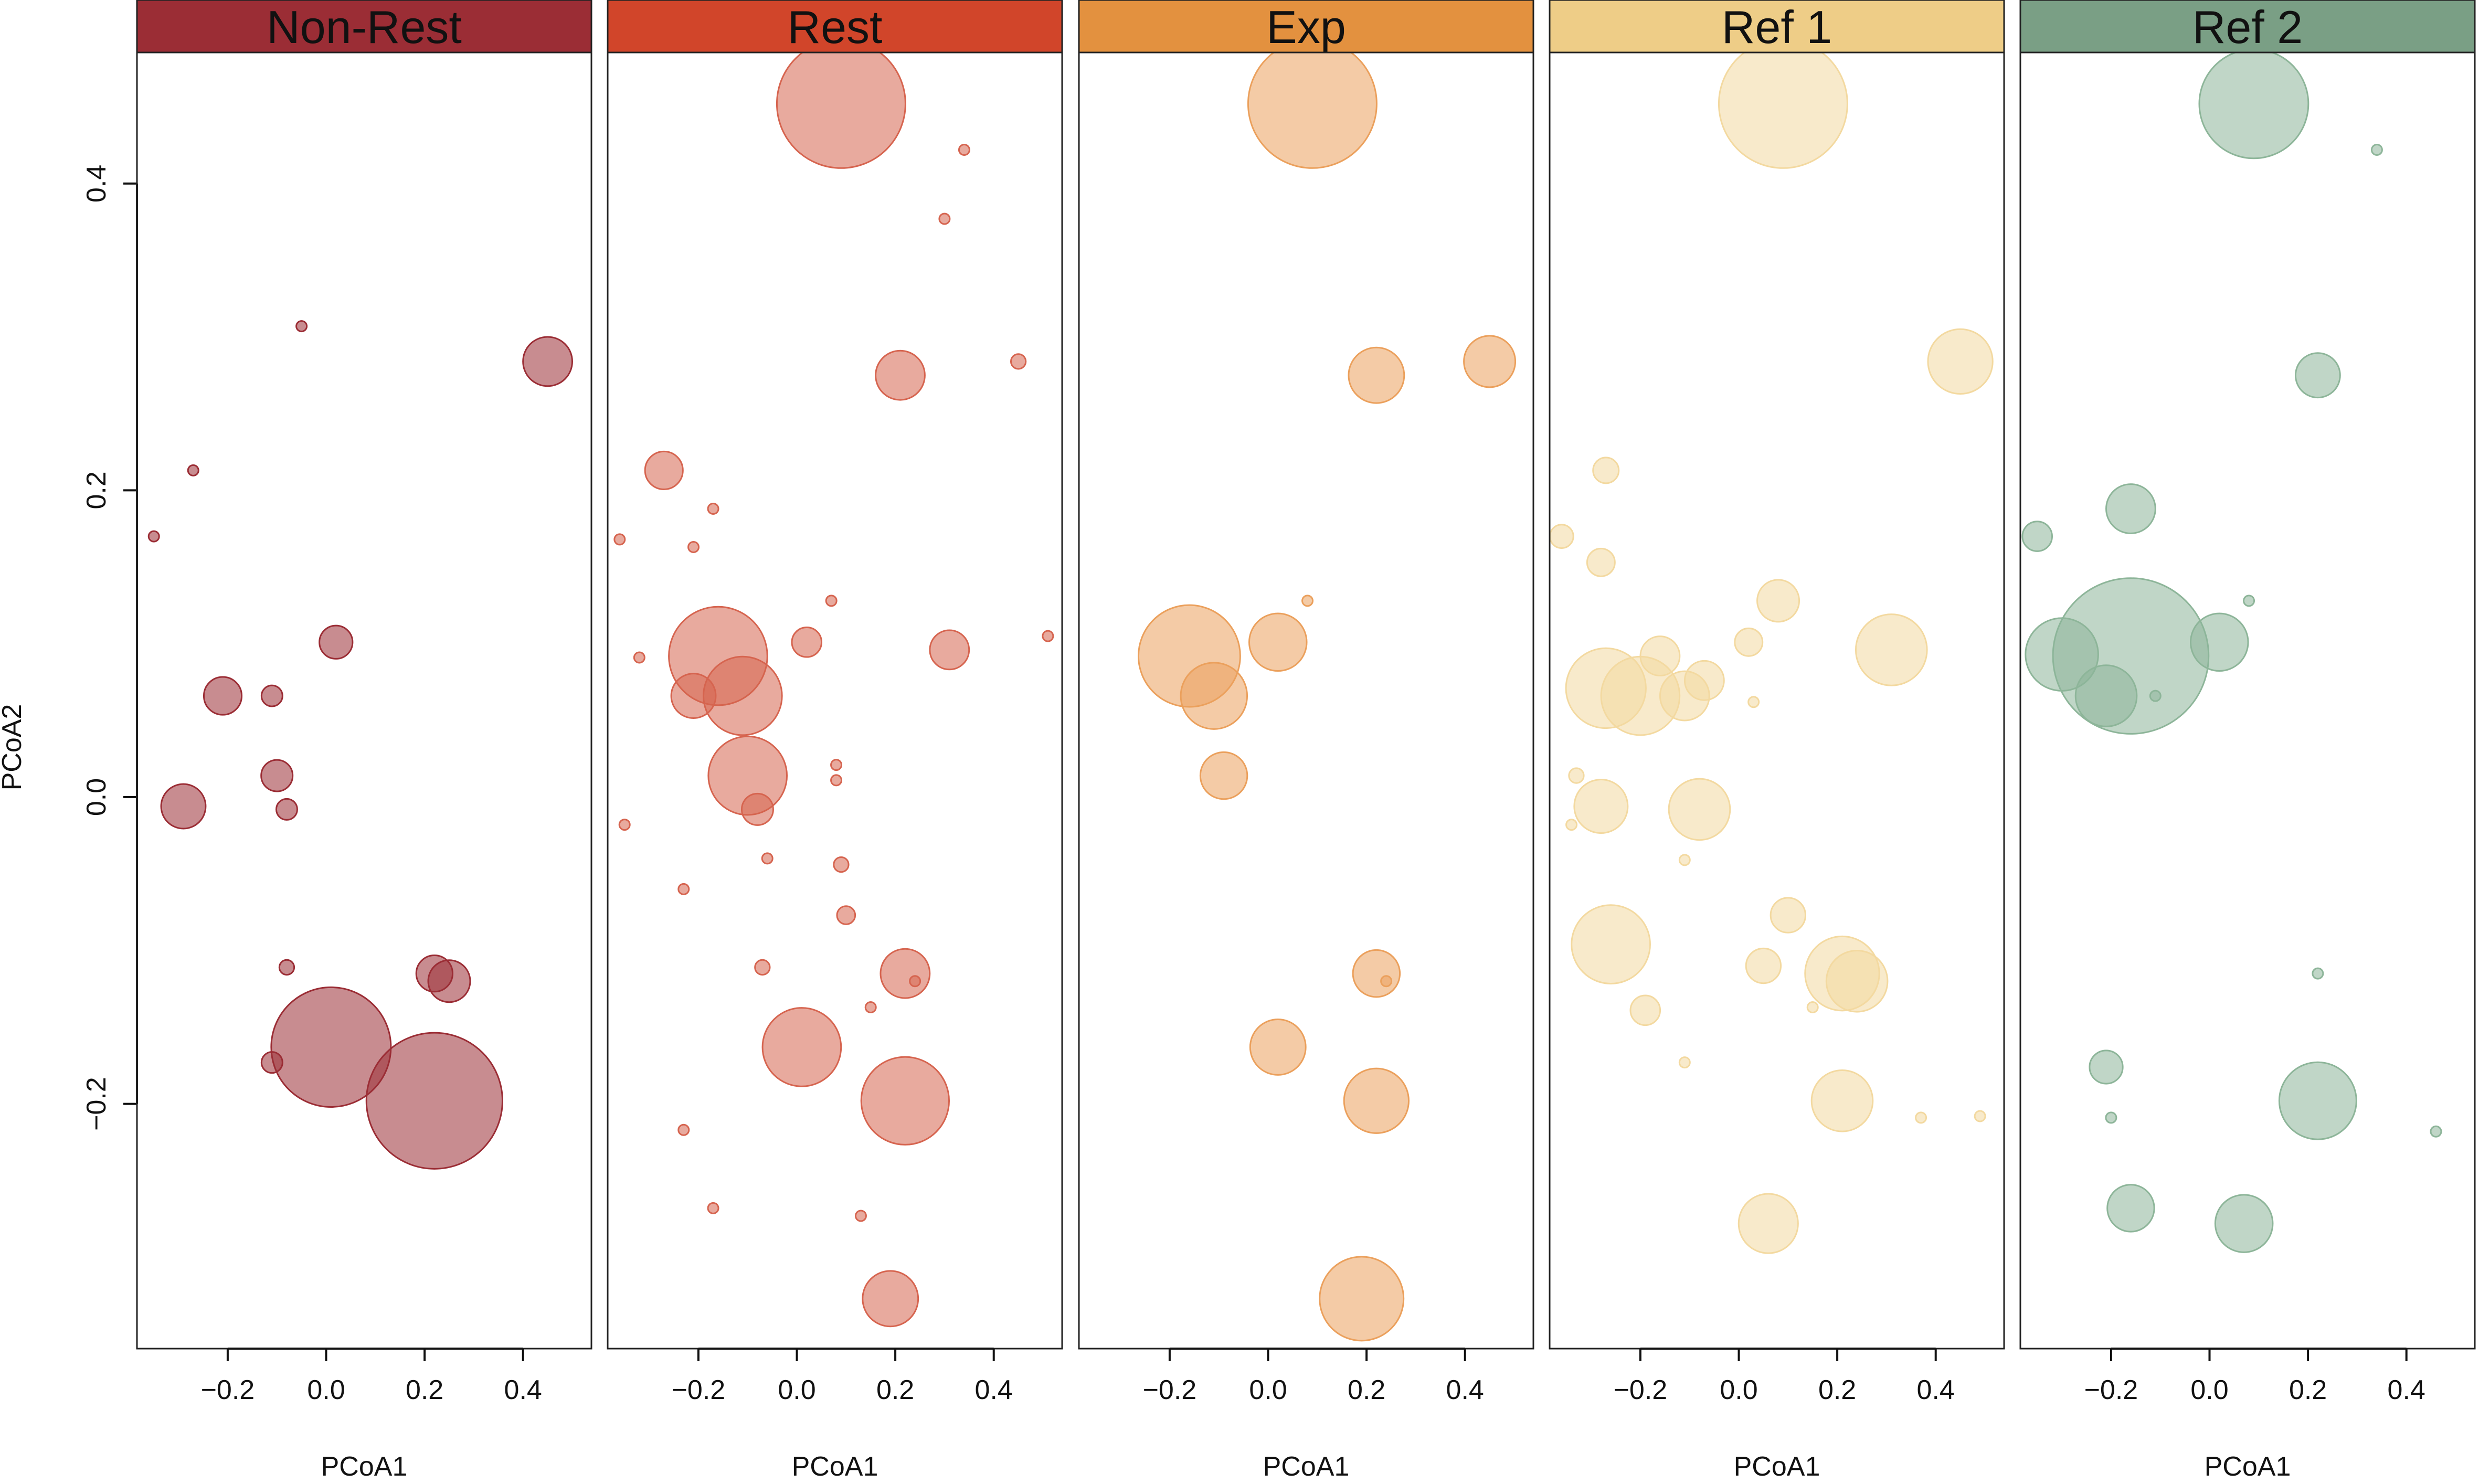 This screenshot has width=2479, height=1484. What do you see at coordinates (96, 797) in the screenshot?
I see `y-tick-label: 0.0` at bounding box center [96, 797].